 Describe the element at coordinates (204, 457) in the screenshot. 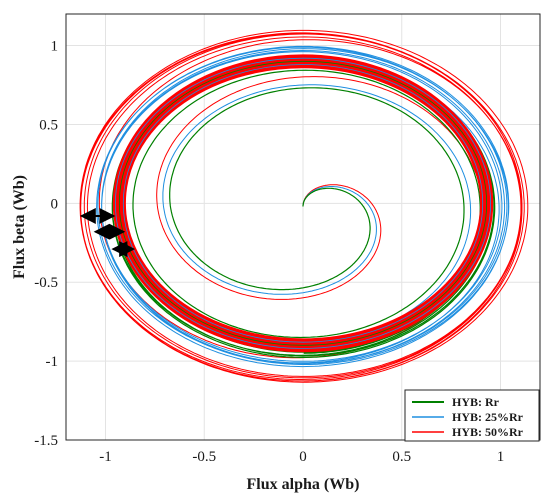

I see `x-tick-label: -0.5` at that location.